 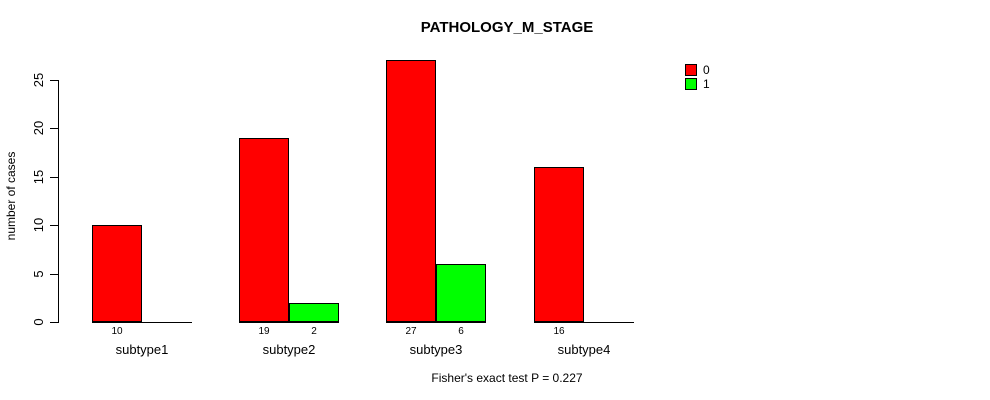 What do you see at coordinates (697, 84) in the screenshot?
I see `legend-item: 1` at bounding box center [697, 84].